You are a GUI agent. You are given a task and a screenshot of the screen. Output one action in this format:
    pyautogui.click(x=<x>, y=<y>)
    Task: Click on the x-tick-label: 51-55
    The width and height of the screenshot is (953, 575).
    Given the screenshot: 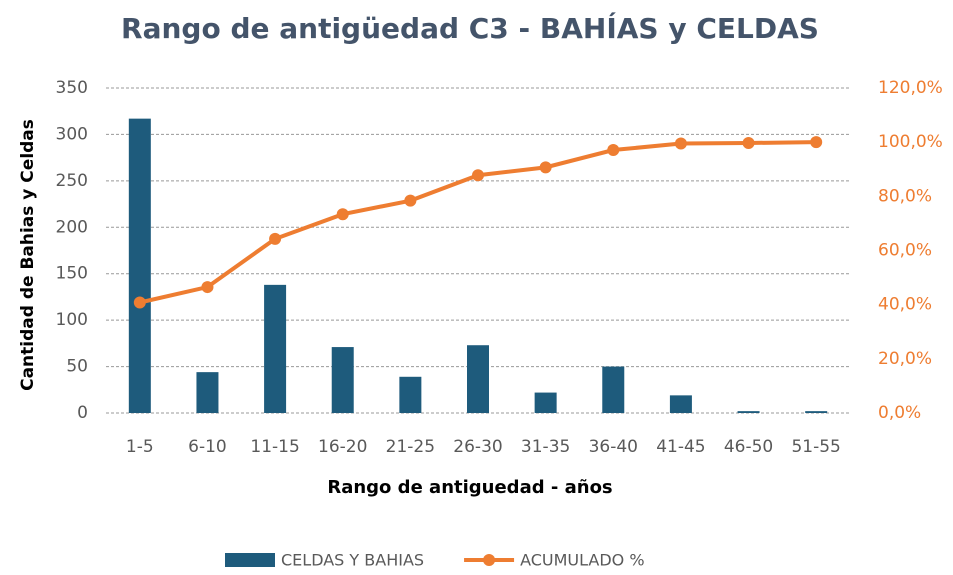 What is the action you would take?
    pyautogui.click(x=815, y=447)
    